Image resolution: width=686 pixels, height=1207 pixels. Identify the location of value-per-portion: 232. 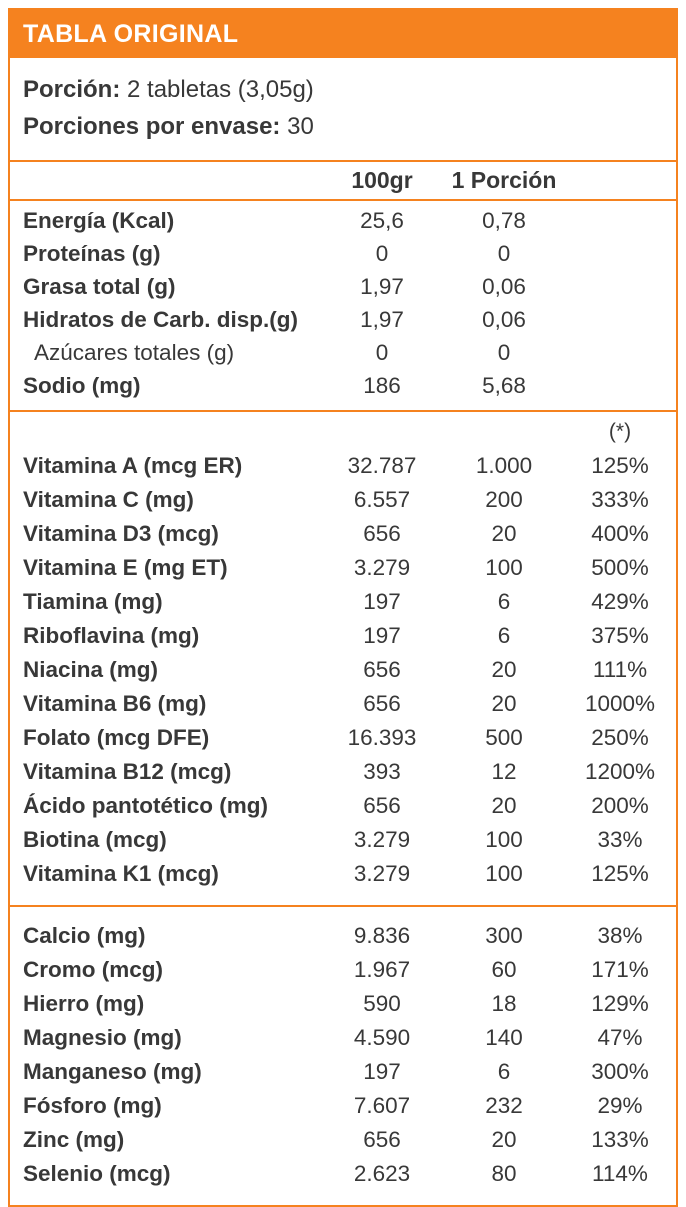
(504, 1105).